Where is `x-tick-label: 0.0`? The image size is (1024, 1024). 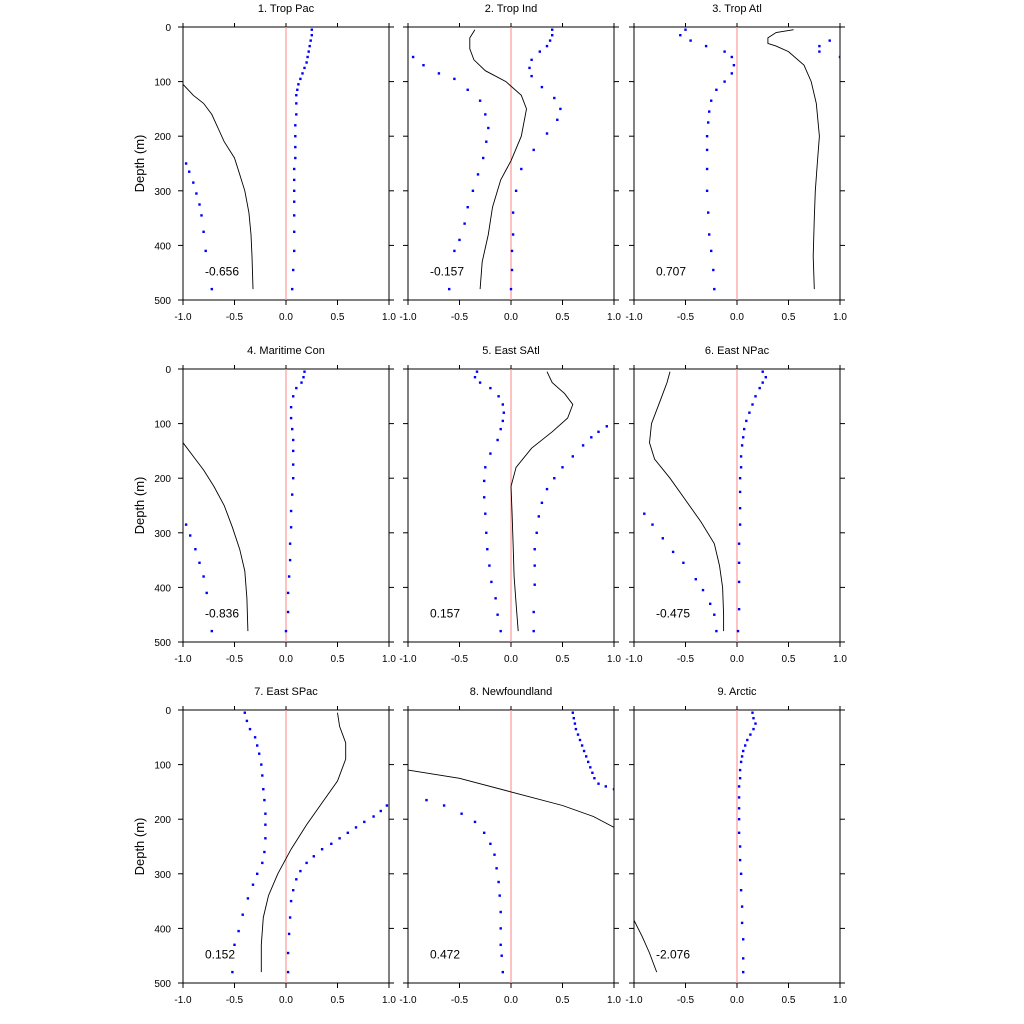
x-tick-label: 0.0 is located at coordinates (511, 1000).